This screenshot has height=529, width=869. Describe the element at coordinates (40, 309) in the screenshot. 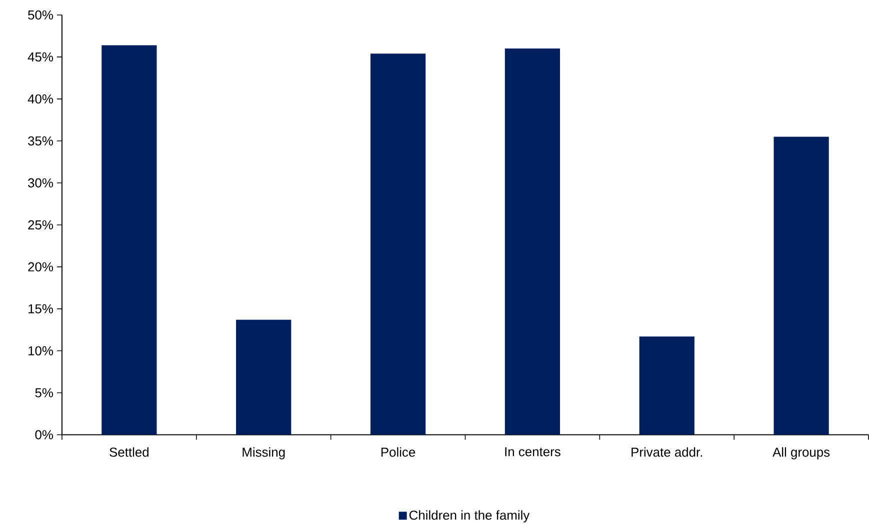

I see `y-tick-label: 15%` at that location.